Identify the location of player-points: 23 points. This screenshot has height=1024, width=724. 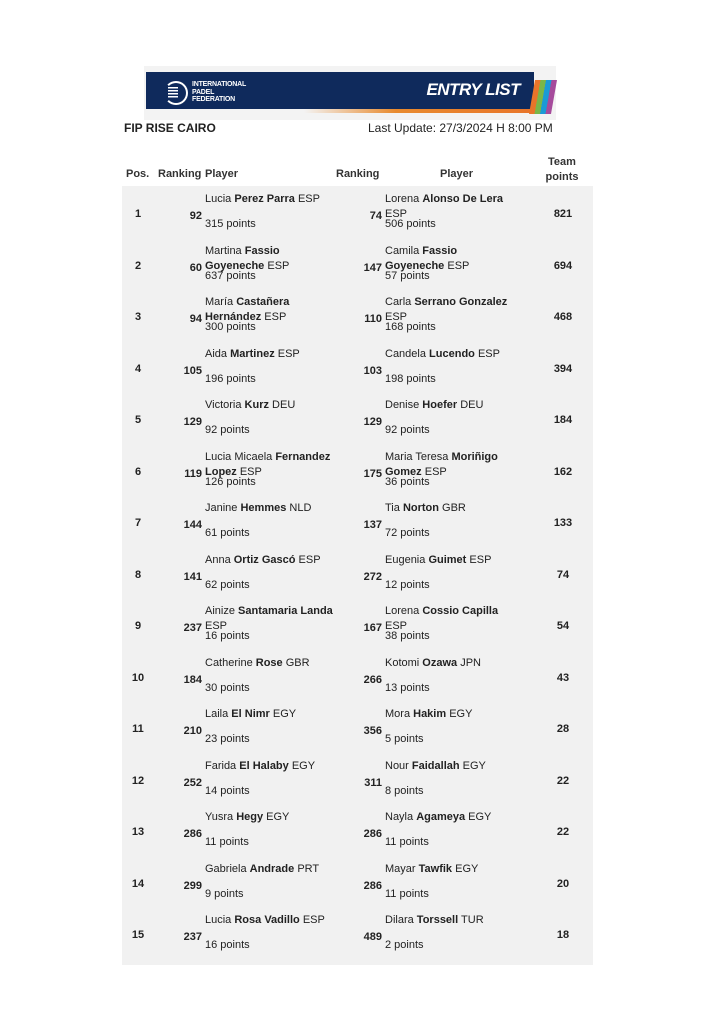
(227, 739).